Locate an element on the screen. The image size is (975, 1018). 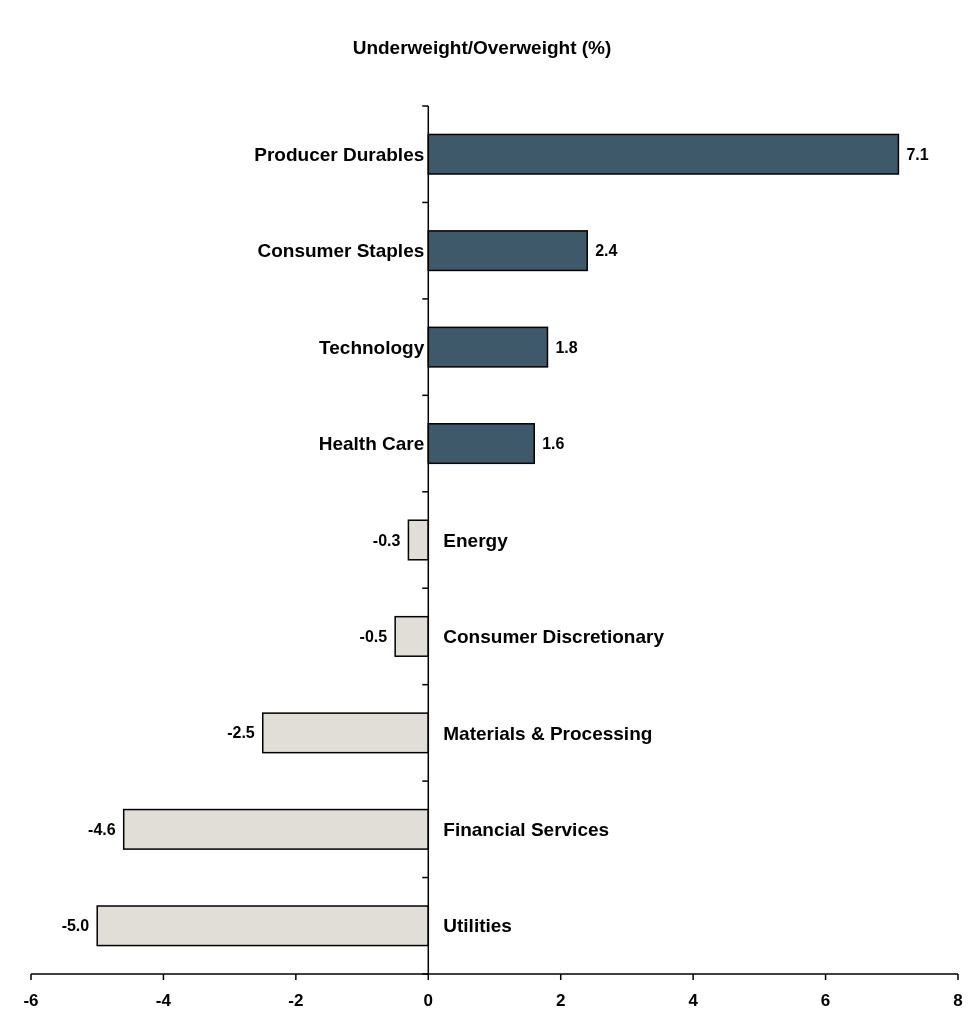
data-label: -5.0 is located at coordinates (75, 926).